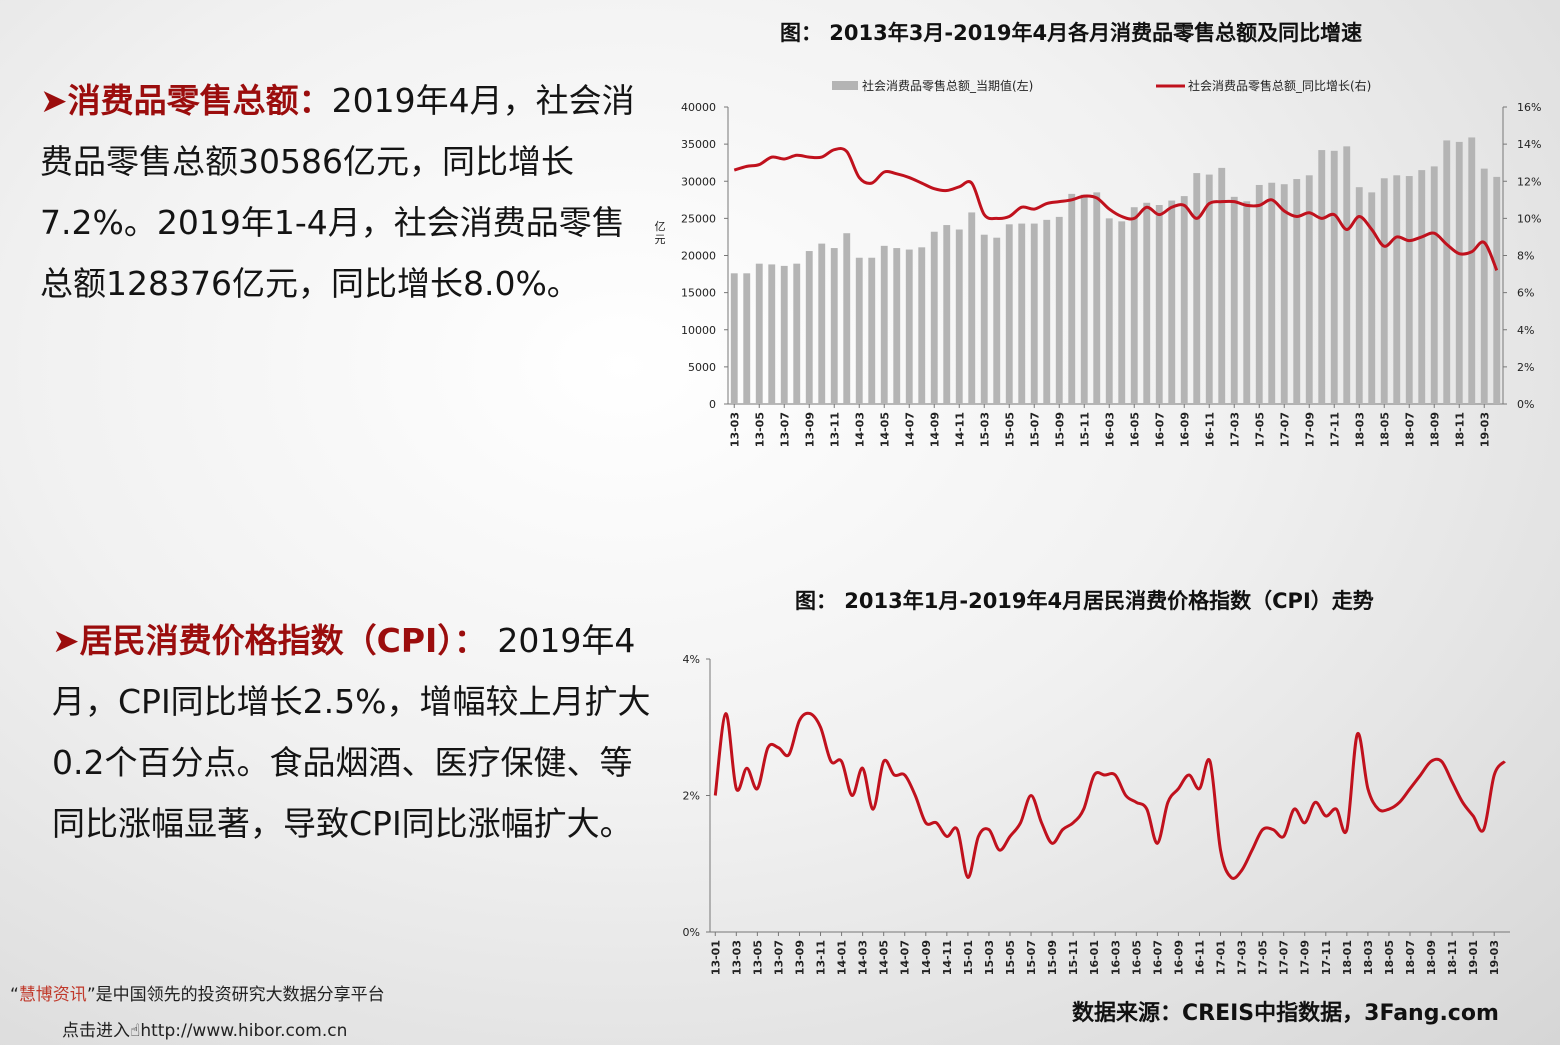 This screenshot has height=1045, width=1560. What do you see at coordinates (778, 957) in the screenshot?
I see `cpi-x-tick-label: 13-07` at bounding box center [778, 957].